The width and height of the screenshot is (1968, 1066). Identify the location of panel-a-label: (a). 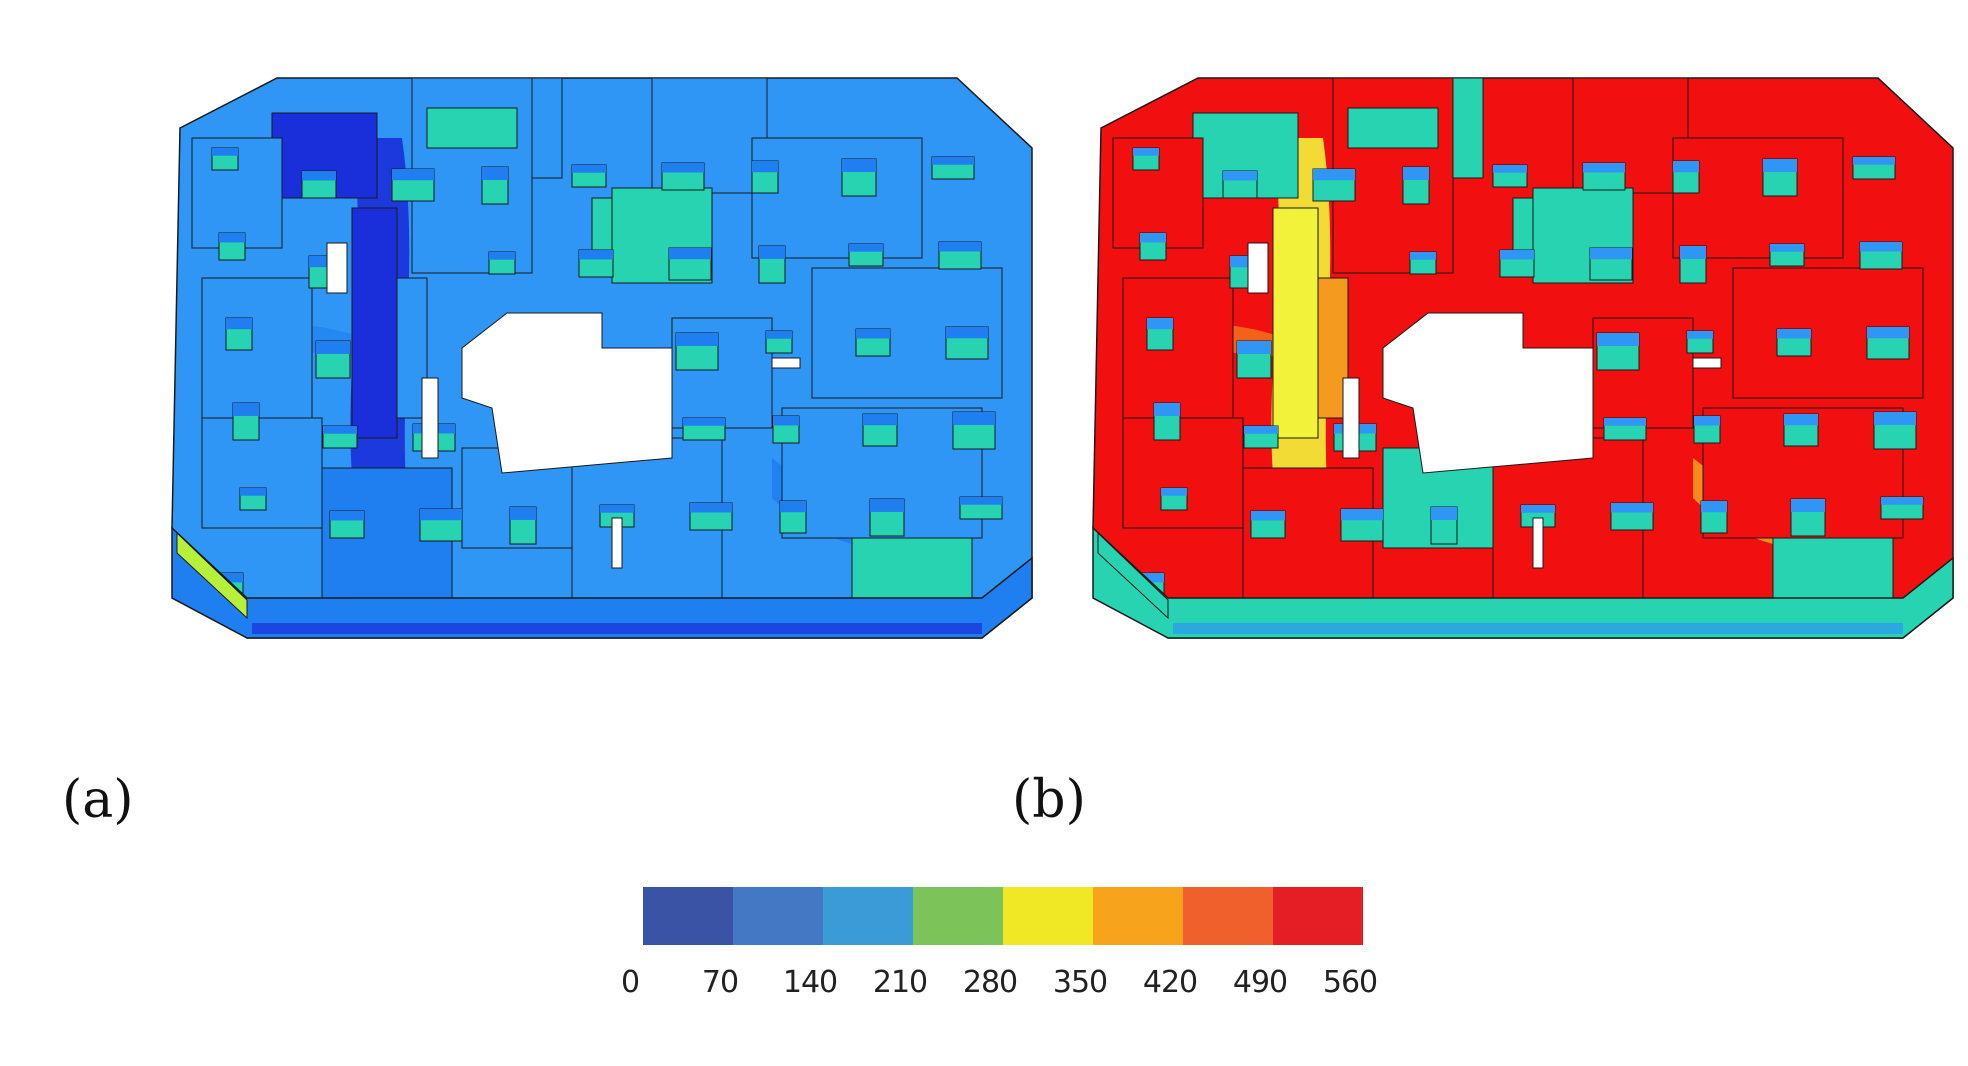
(98, 800).